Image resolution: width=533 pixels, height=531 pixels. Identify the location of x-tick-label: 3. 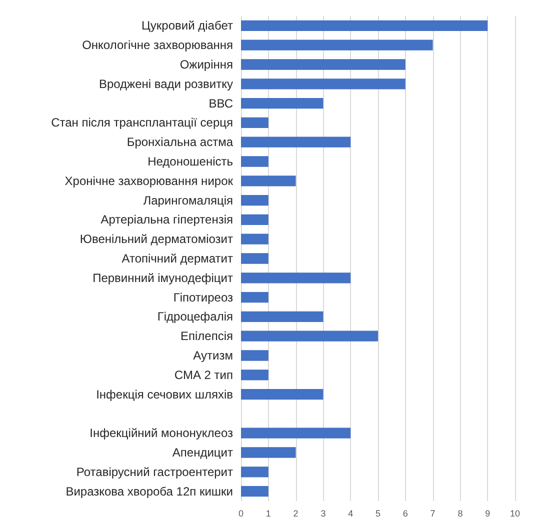
(323, 513).